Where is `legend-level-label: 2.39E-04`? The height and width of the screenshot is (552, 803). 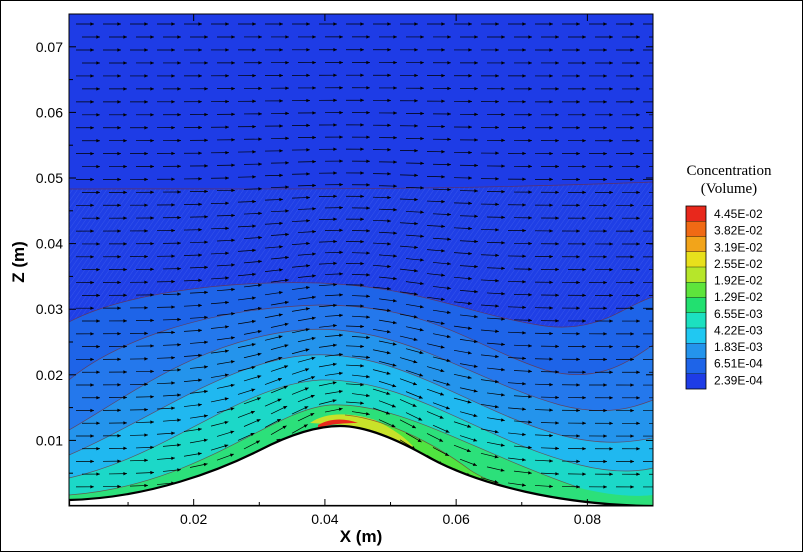
legend-level-label: 2.39E-04 is located at coordinates (738, 380).